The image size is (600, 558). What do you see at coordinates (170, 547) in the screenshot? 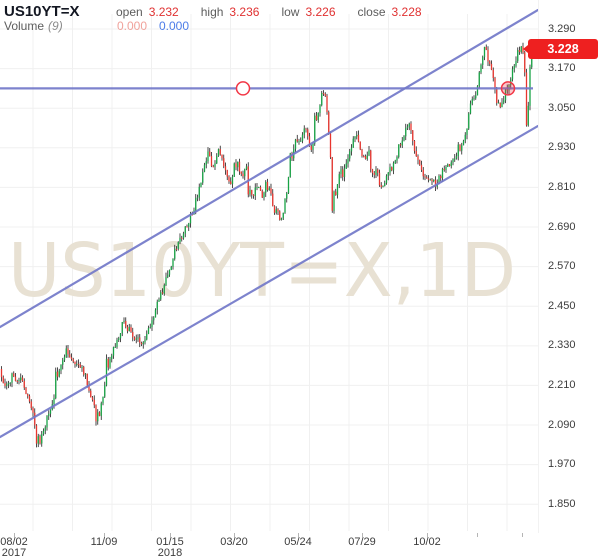
I see `date-tick-label: 01/15 2018` at bounding box center [170, 547].